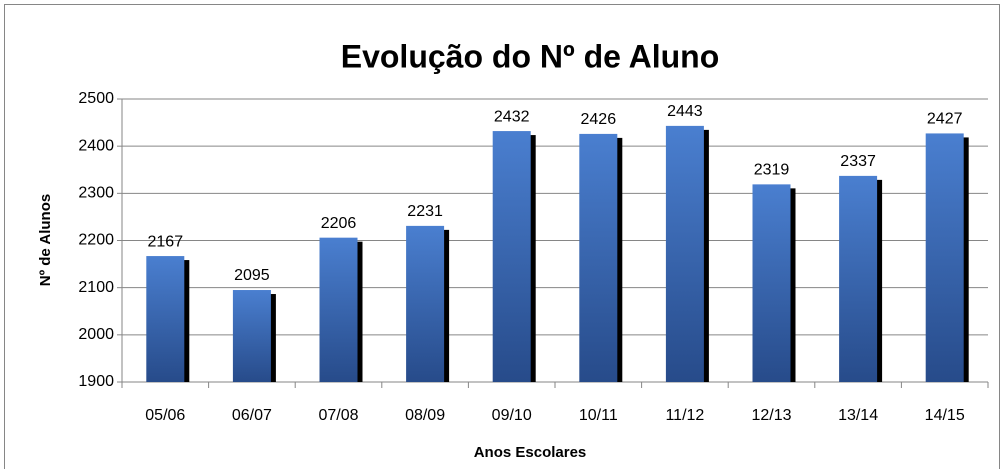 The width and height of the screenshot is (1008, 474). What do you see at coordinates (512, 415) in the screenshot?
I see `x-tick-label: 09/10` at bounding box center [512, 415].